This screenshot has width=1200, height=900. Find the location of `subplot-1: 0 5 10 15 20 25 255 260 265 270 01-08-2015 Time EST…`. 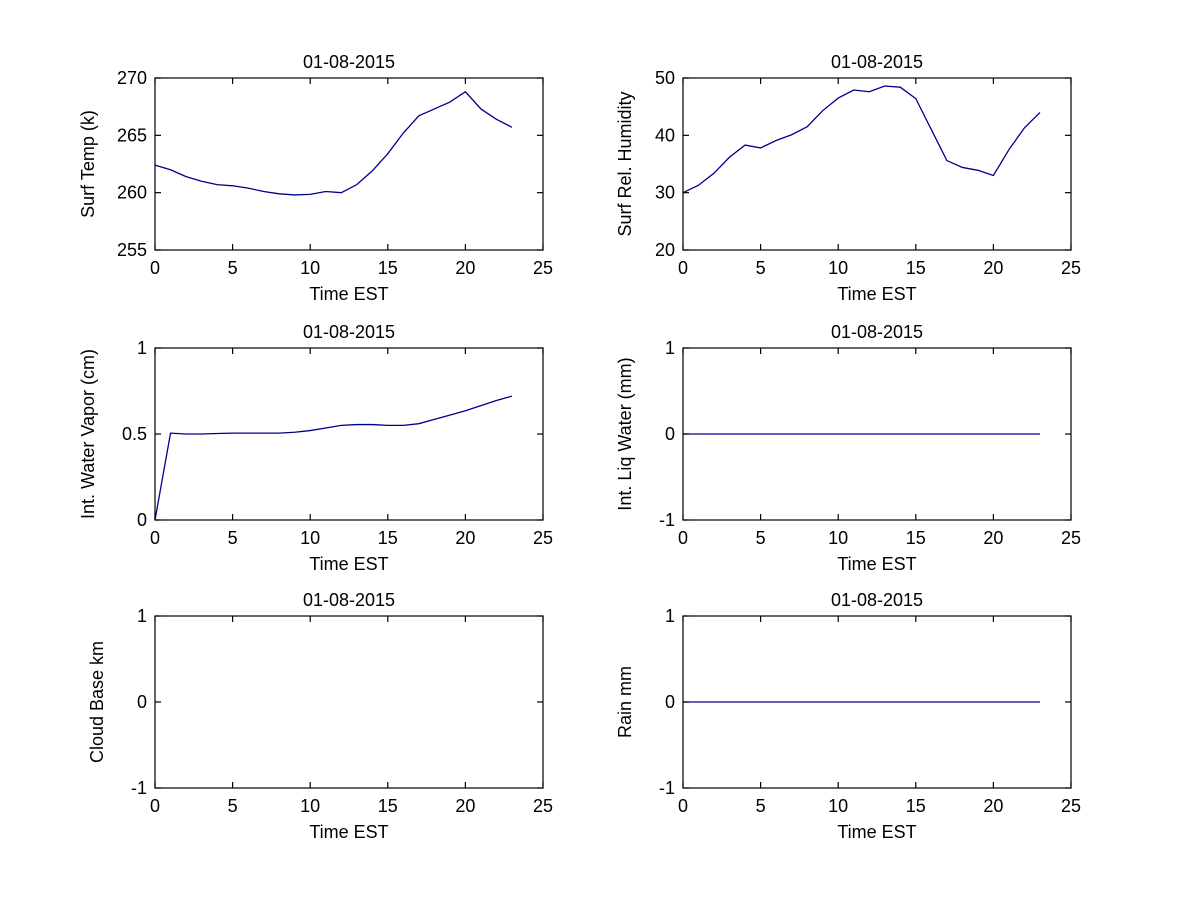

subplot-1: 0 5 10 15 20 25 255 260 265 270 01-08-2015 Time EST… is located at coordinates (315, 178).